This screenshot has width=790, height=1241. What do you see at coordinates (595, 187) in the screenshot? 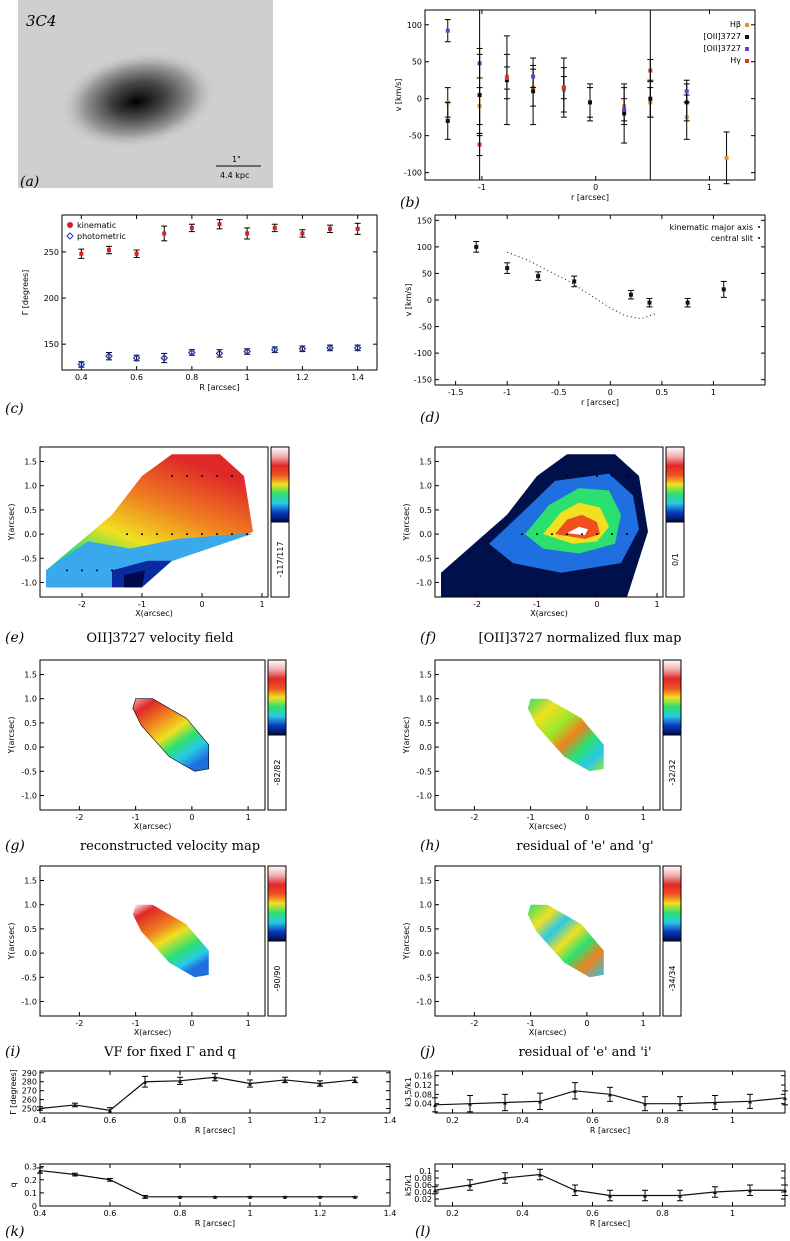
I see `x-tick-label: 0` at bounding box center [595, 187].